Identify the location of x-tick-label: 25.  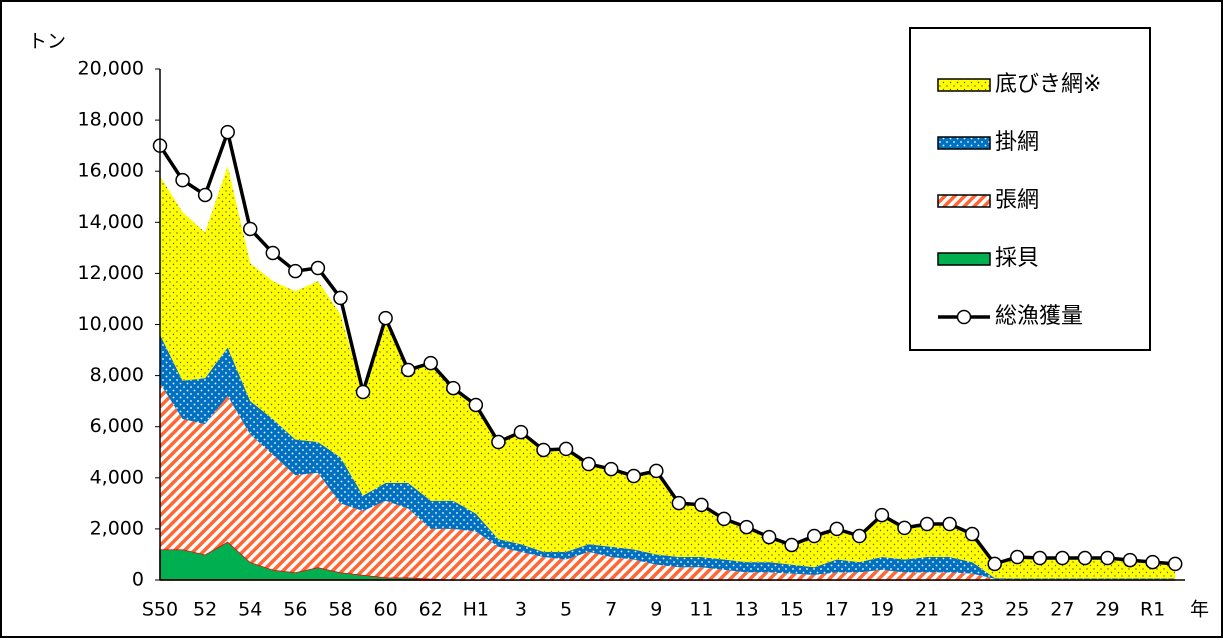
(1017, 610).